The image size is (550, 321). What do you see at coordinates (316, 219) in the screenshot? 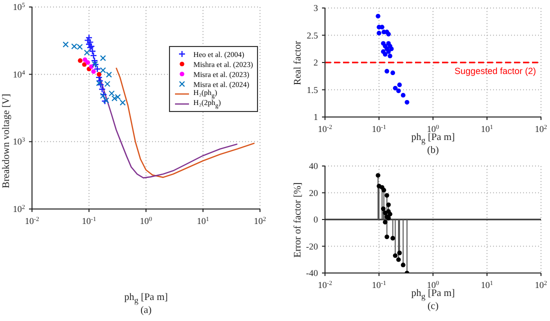
I see `y-tick-label: 0` at bounding box center [316, 219].